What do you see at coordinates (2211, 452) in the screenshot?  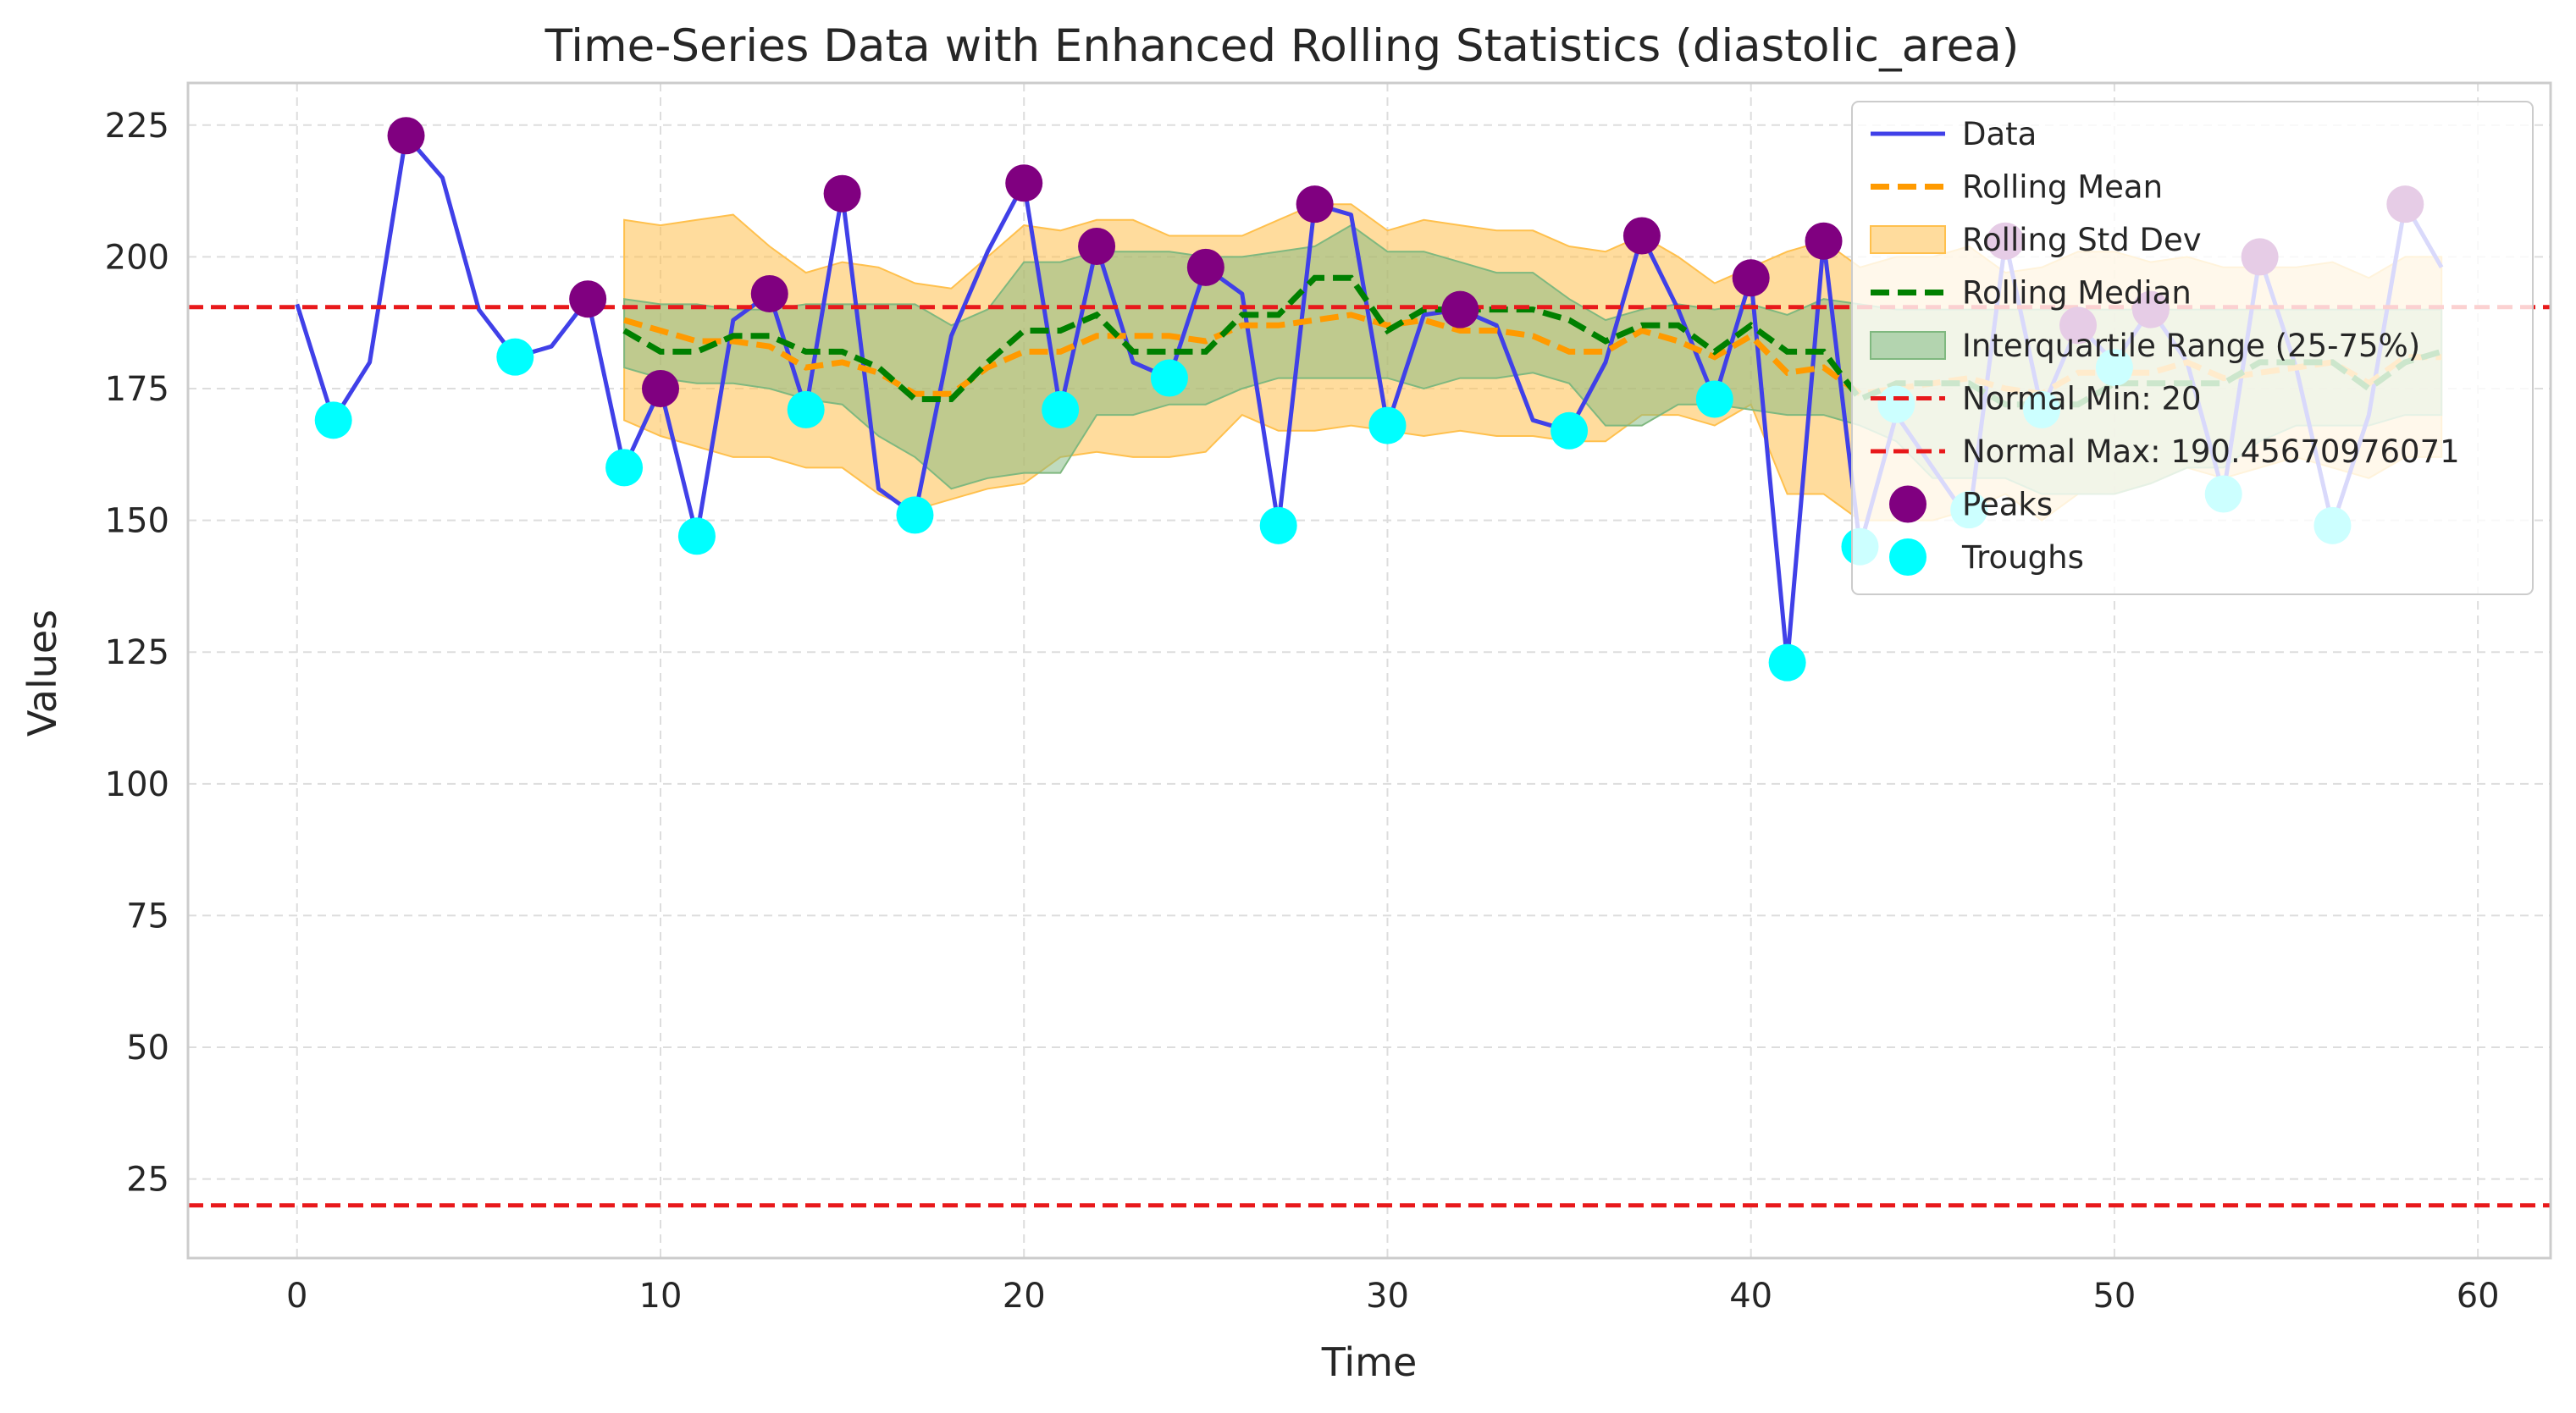 I see `legend-label: Normal Max: 190.45670976071` at bounding box center [2211, 452].